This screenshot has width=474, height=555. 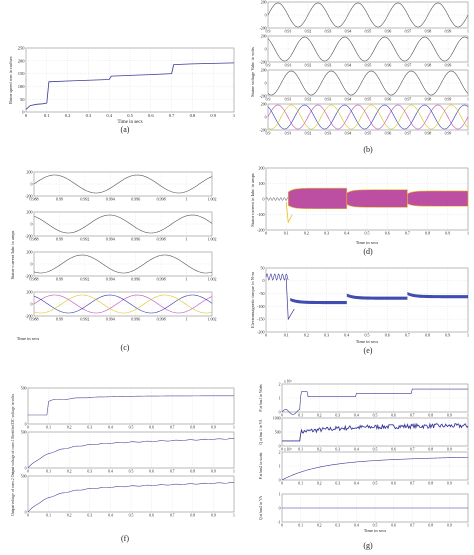 What do you see at coordinates (375, 415) in the screenshot?
I see `g0-x-tick-label: 0.5` at bounding box center [375, 415].